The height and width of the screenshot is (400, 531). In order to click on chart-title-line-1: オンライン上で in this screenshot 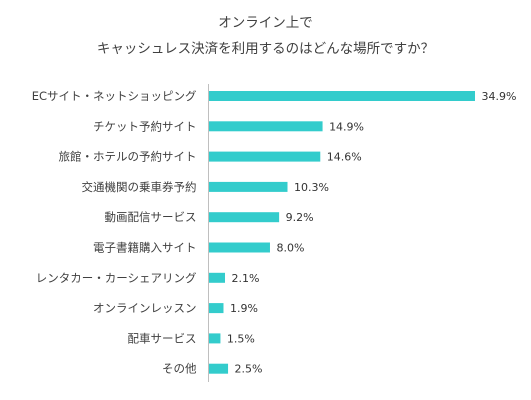, I will do `click(265, 23)`.